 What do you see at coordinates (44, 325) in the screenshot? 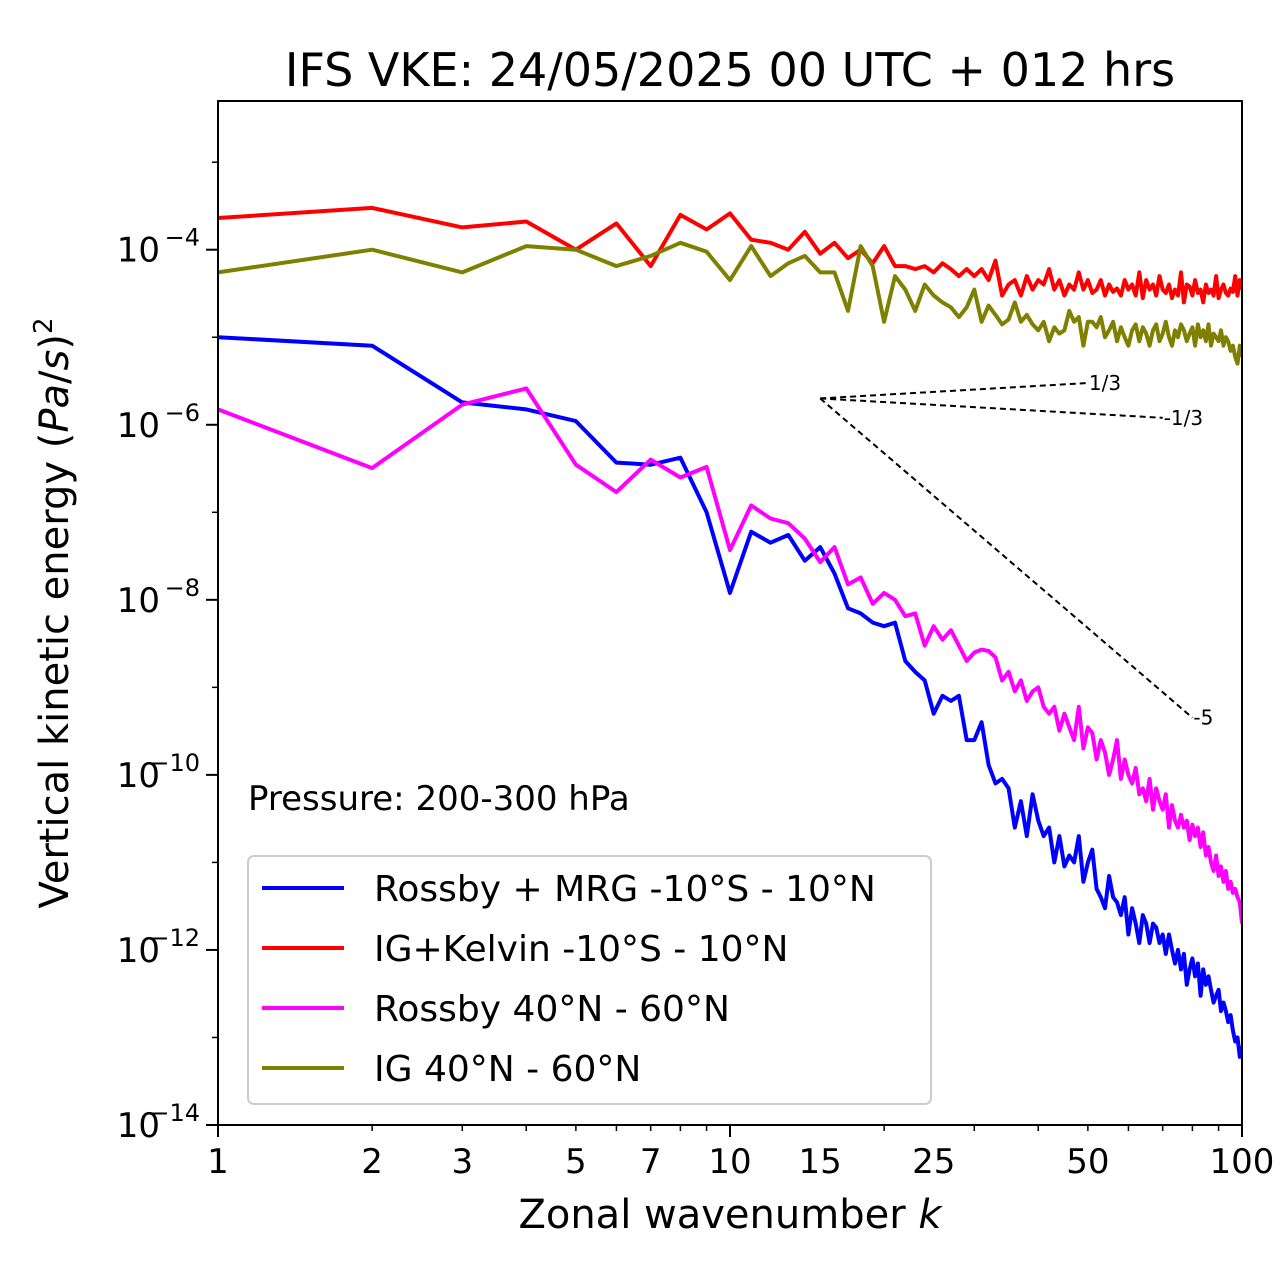
I see `y-axis-label-exp: 2` at bounding box center [44, 325].